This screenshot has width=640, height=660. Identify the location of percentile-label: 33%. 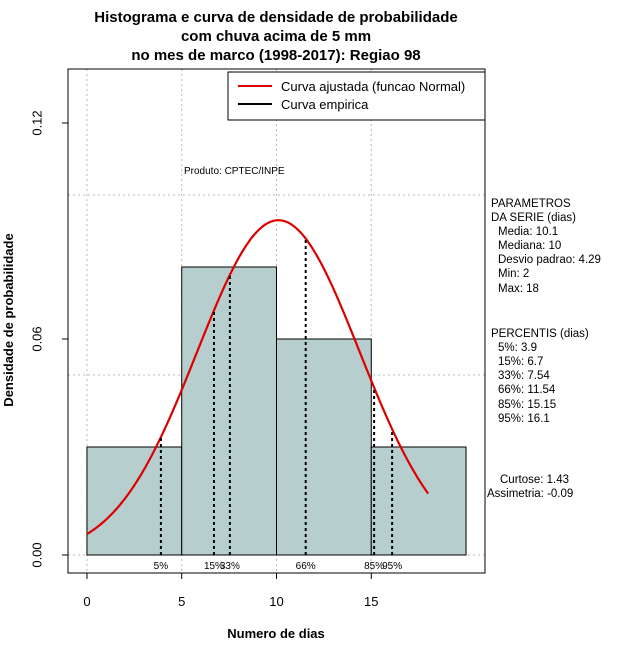
(230, 566).